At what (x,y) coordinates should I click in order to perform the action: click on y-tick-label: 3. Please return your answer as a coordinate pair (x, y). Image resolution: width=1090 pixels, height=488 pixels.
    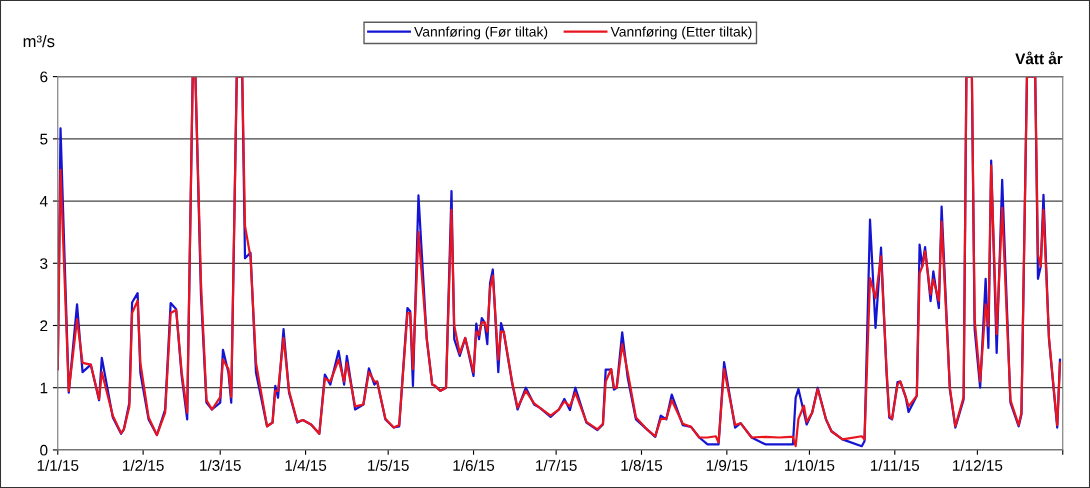
    Looking at the image, I should click on (44, 263).